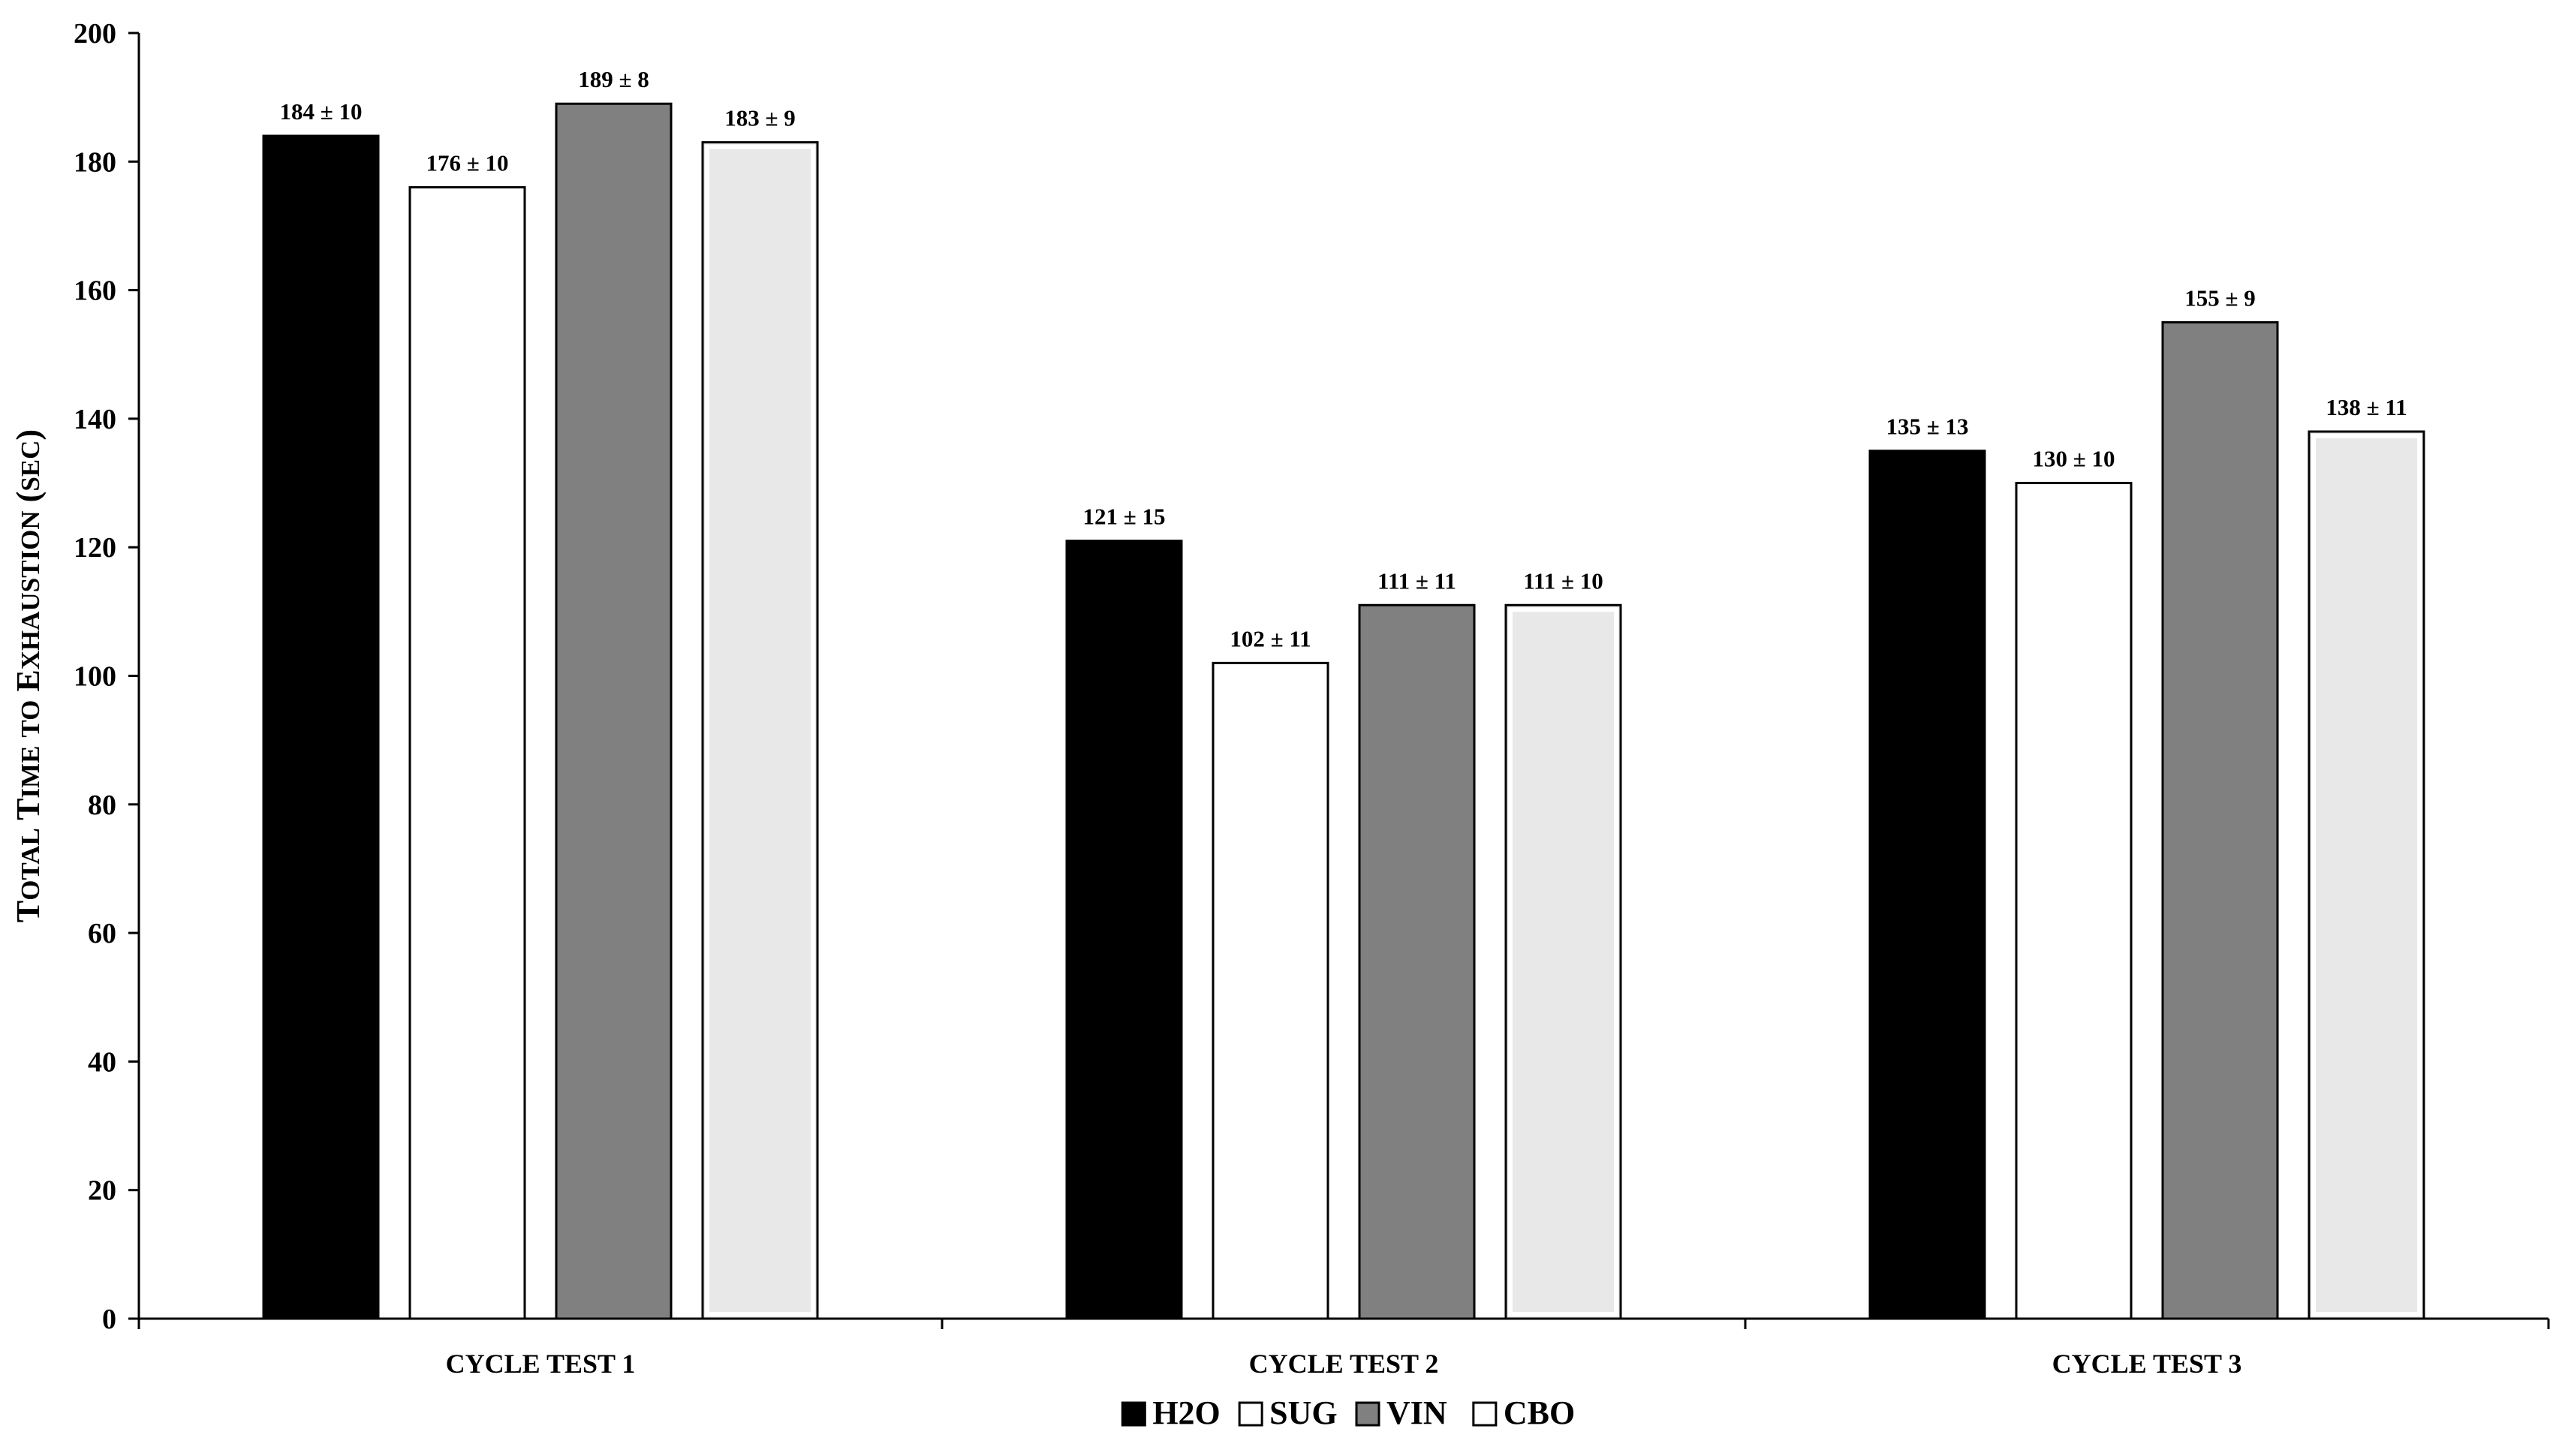 Image resolution: width=2565 pixels, height=1456 pixels. I want to click on y-tick-label: 20, so click(102, 1191).